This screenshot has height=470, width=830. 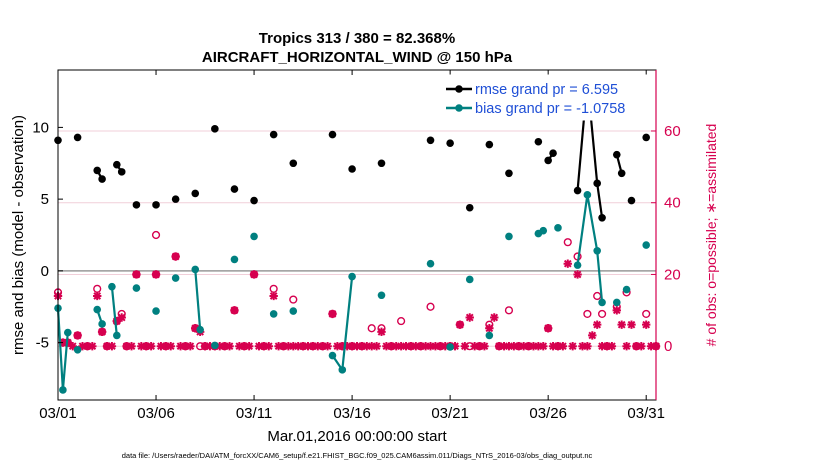 What do you see at coordinates (590, 148) in the screenshot?
I see `rmse-line-segment` at bounding box center [590, 148].